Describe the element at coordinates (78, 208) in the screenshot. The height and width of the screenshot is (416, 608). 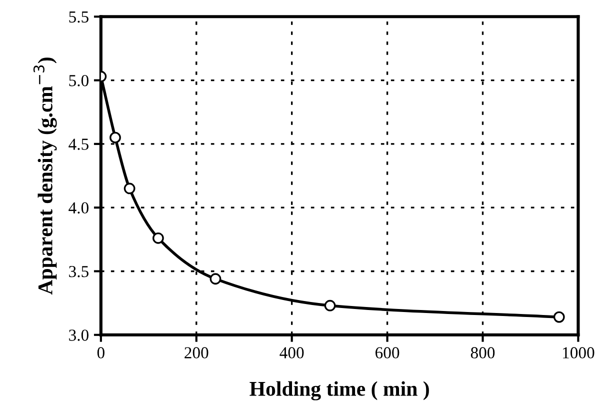
I see `y-tick-label: 4.0` at that location.